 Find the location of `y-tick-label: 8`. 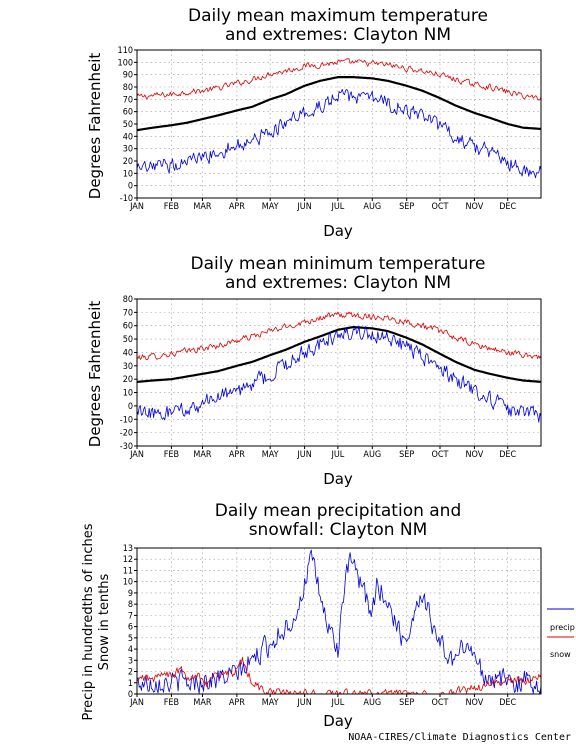

y-tick-label: 8 is located at coordinates (130, 605).